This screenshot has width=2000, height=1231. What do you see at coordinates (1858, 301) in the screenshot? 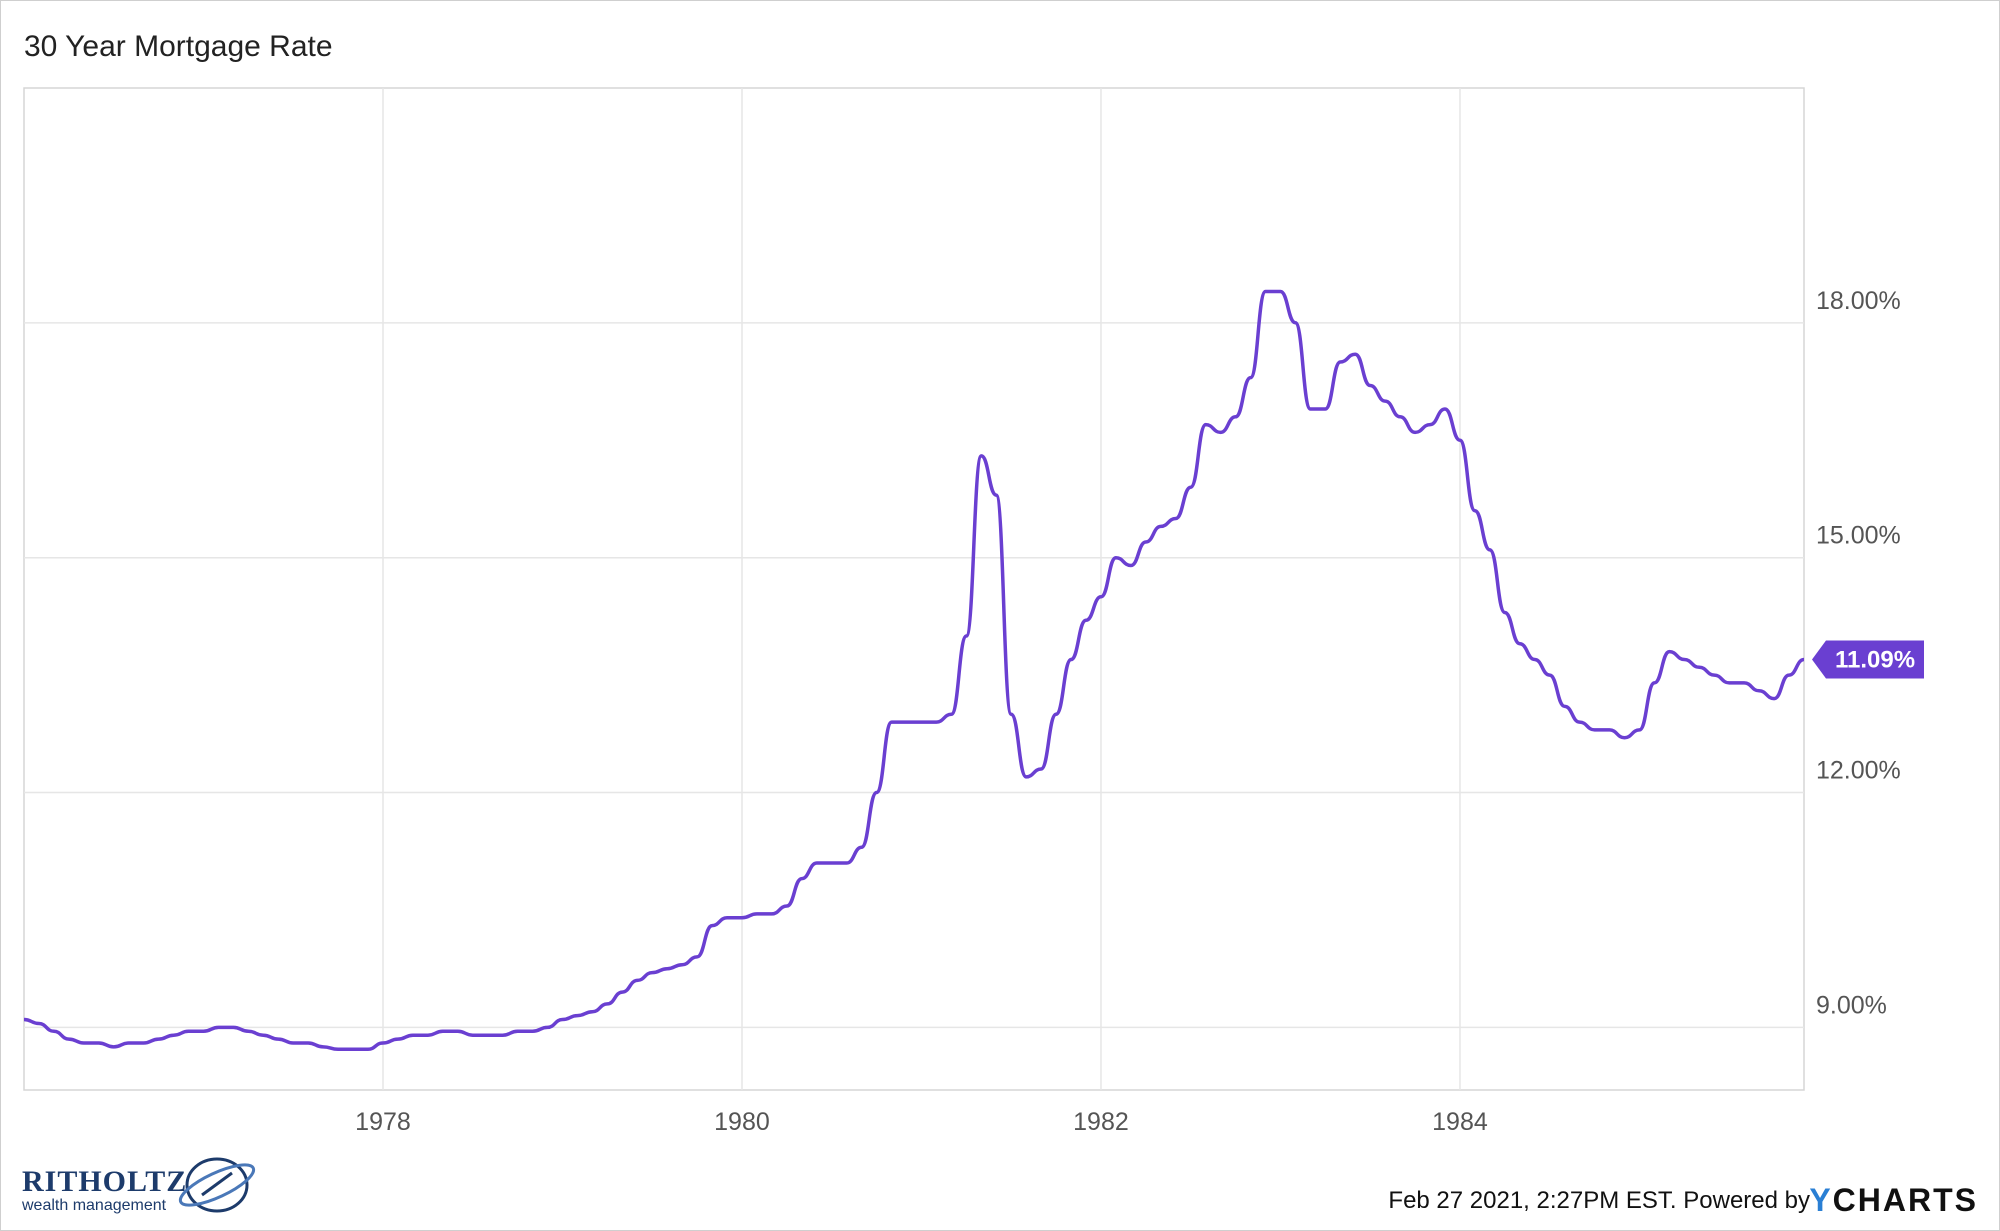
I see `y-tick-label: 18.00%` at bounding box center [1858, 301].